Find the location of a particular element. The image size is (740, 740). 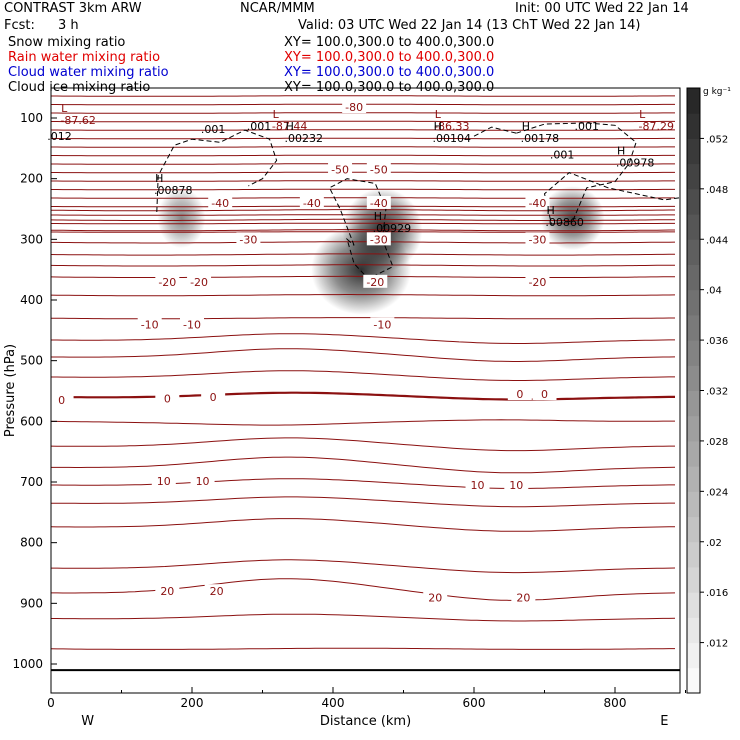

temp-label-18: 0 is located at coordinates (61, 400).